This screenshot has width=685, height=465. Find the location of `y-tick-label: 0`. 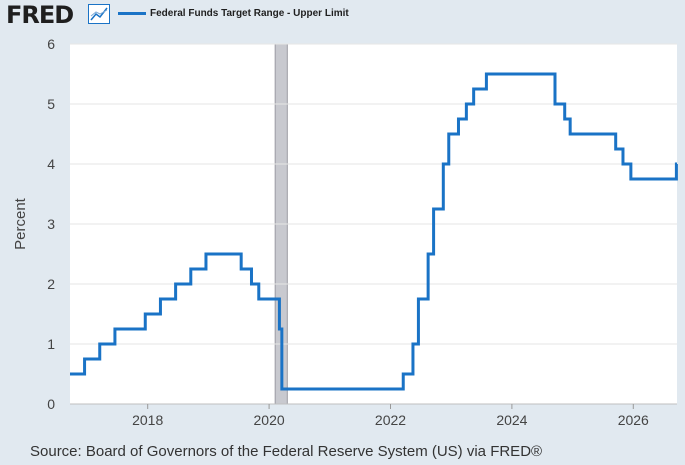

y-tick-label: 0 is located at coordinates (51, 404).